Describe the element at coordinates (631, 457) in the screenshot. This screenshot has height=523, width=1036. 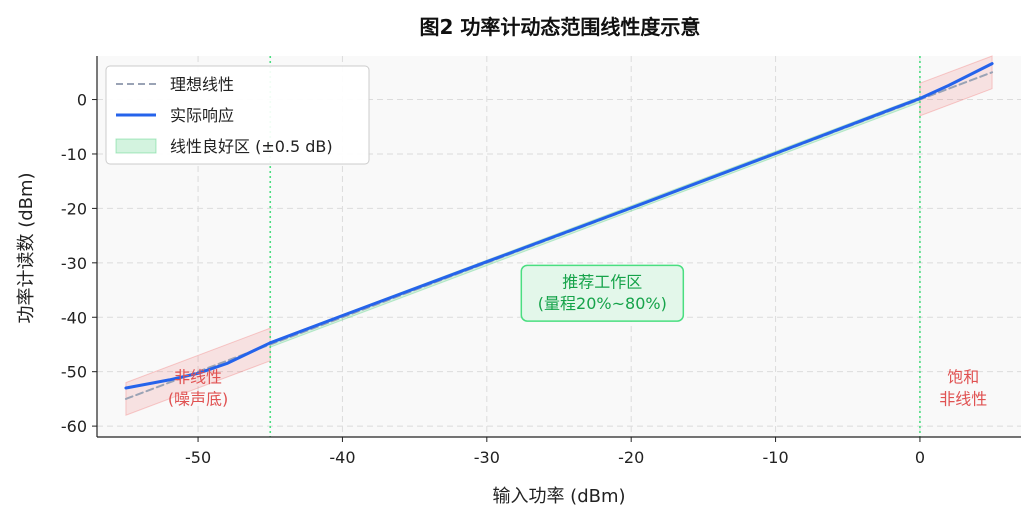
I see `x-tick-label: -20` at that location.